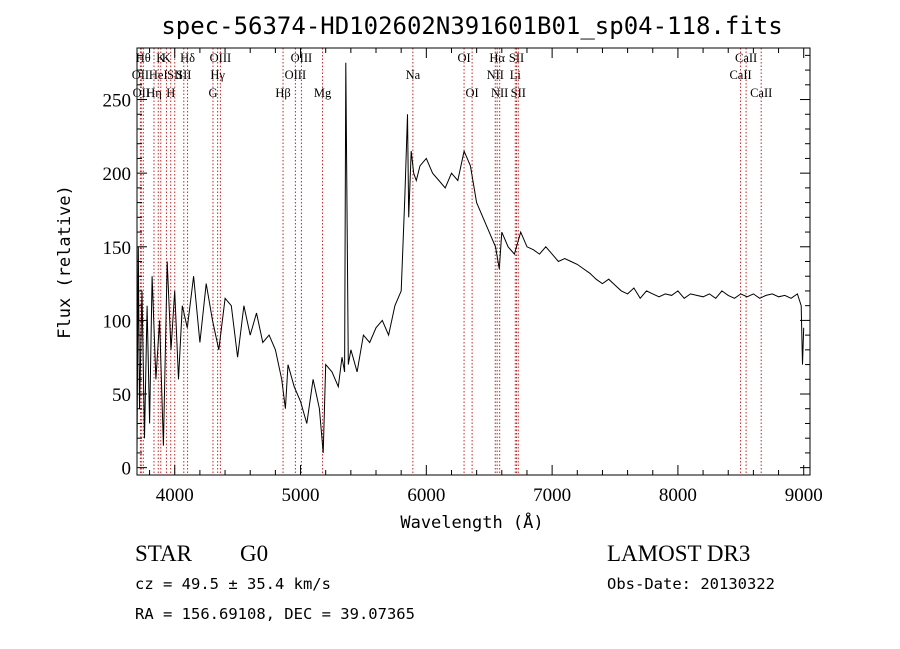  What do you see at coordinates (804, 495) in the screenshot?
I see `x-tick-label: 9000` at bounding box center [804, 495].